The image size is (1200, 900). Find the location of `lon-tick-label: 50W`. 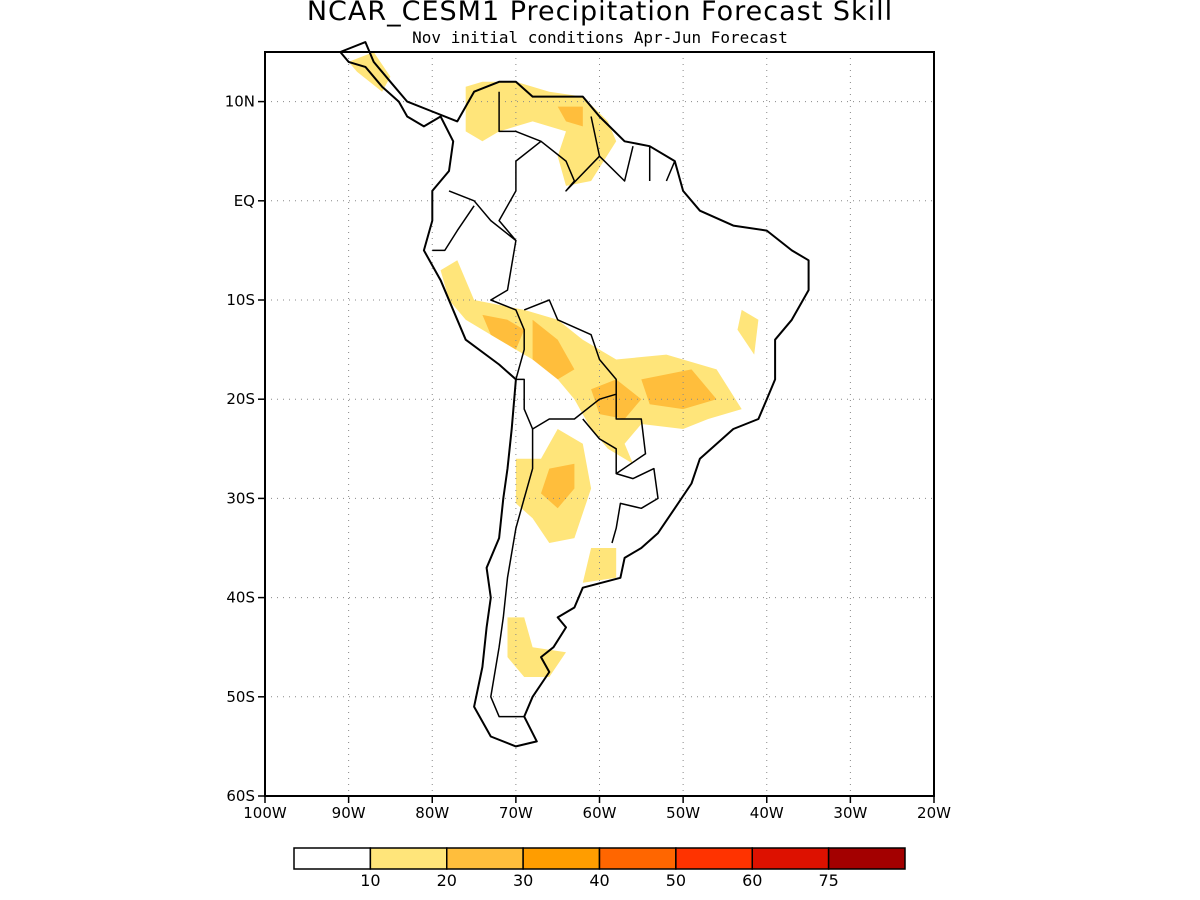

lon-tick-label: 50W is located at coordinates (683, 813).